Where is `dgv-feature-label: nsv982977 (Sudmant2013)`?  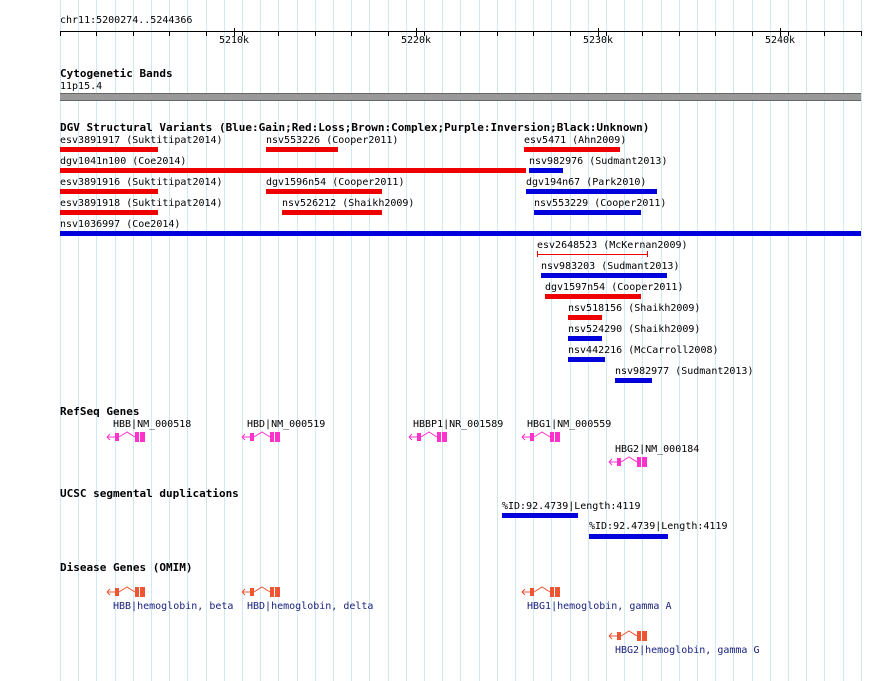 dgv-feature-label: nsv982977 (Sudmant2013) is located at coordinates (684, 371).